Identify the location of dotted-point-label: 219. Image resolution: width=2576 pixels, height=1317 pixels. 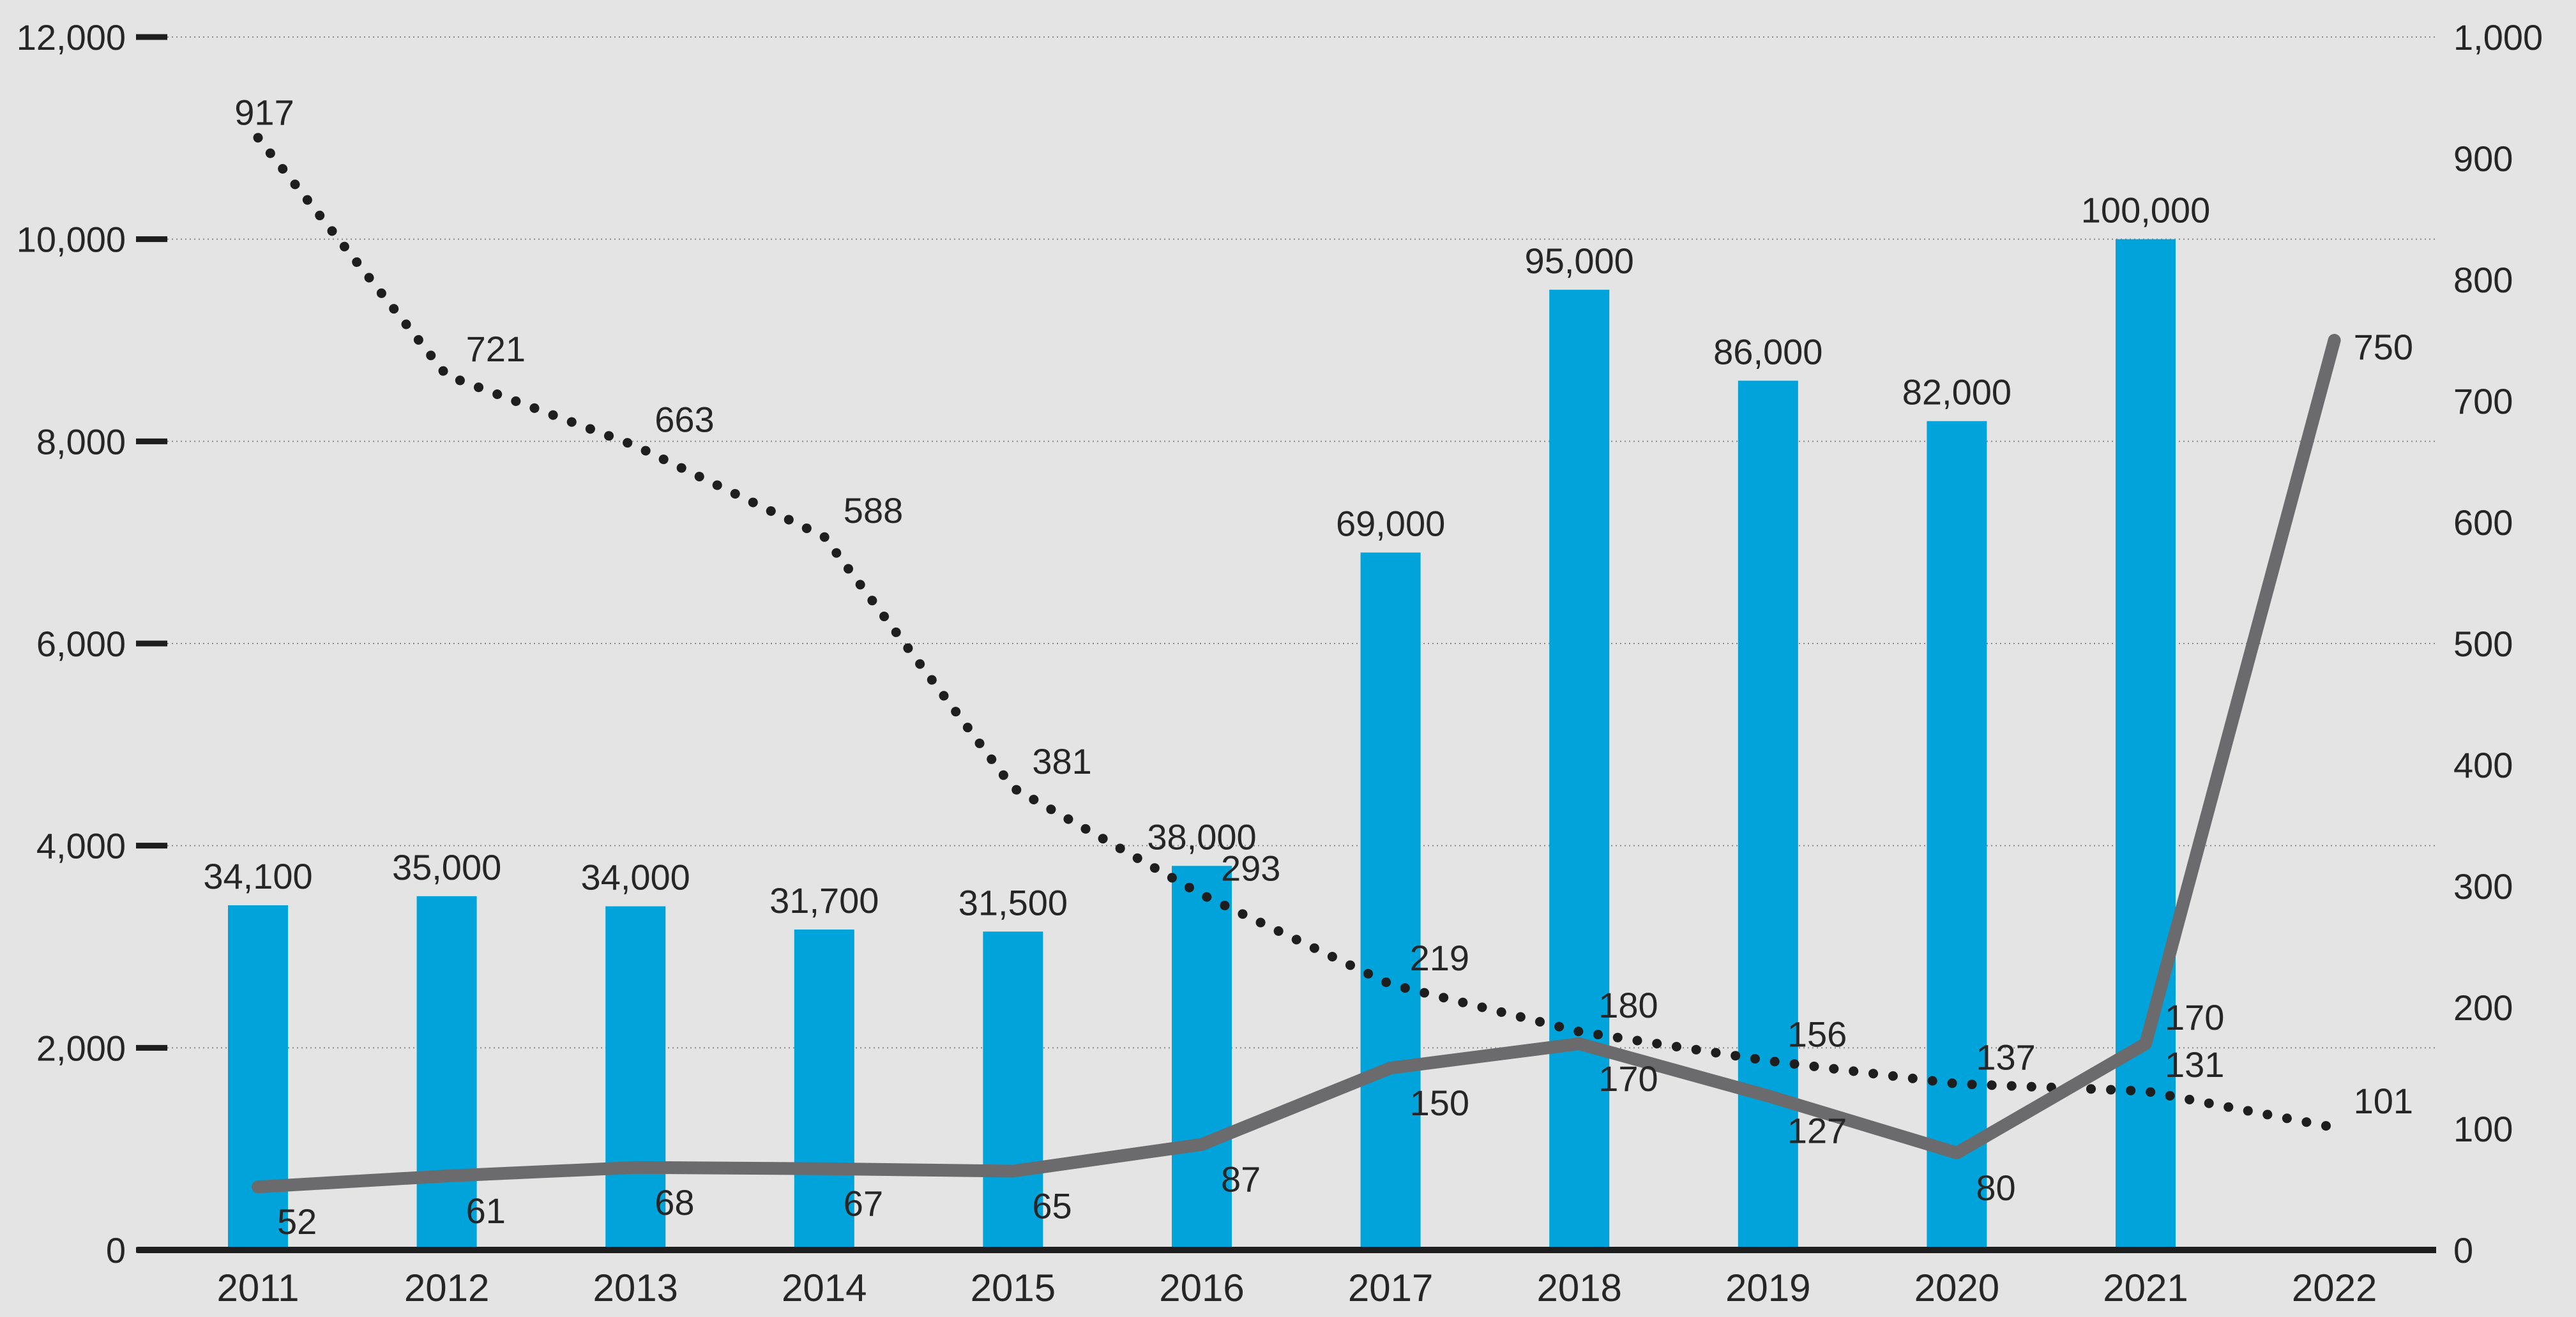
(1440, 958).